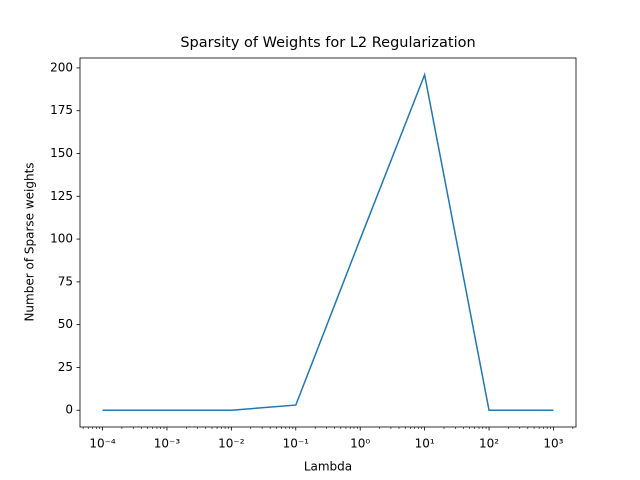 This screenshot has width=640, height=480. Describe the element at coordinates (61, 239) in the screenshot. I see `y-tick-label: 100` at that location.